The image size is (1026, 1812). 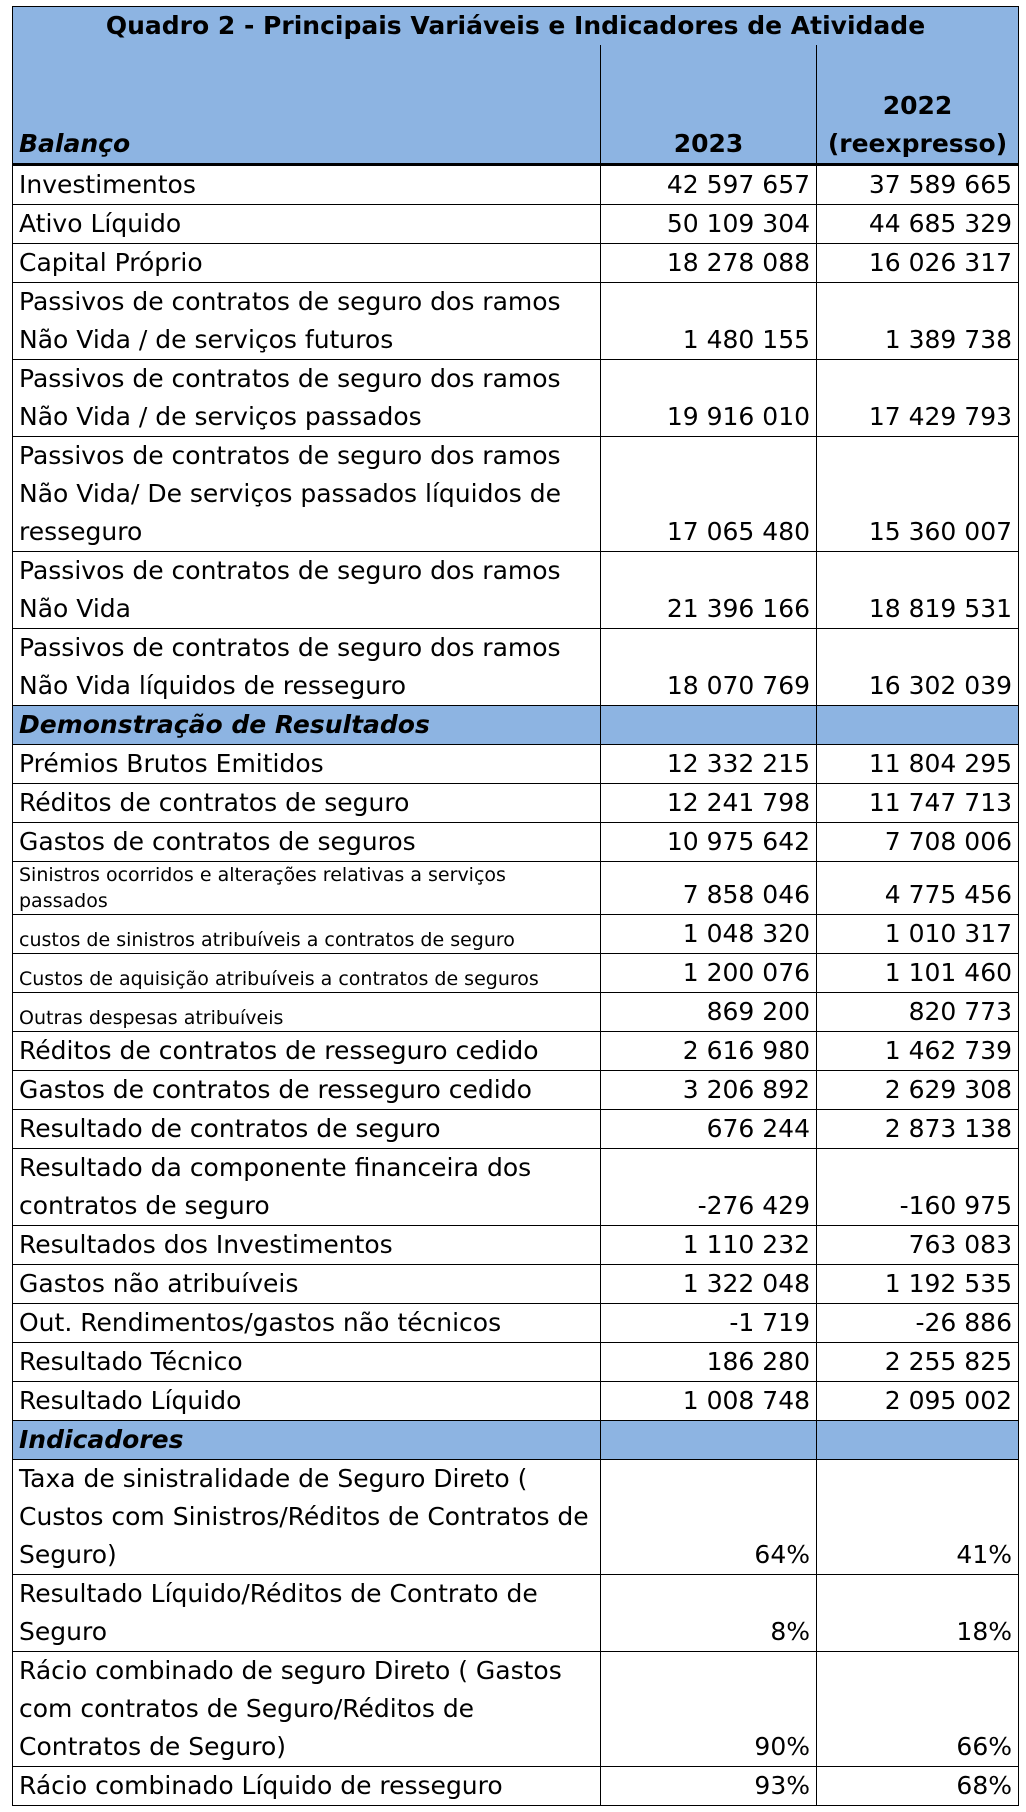 I want to click on table-row: Capital Próprio 18 278 088 16 026 317, so click(x=515, y=263).